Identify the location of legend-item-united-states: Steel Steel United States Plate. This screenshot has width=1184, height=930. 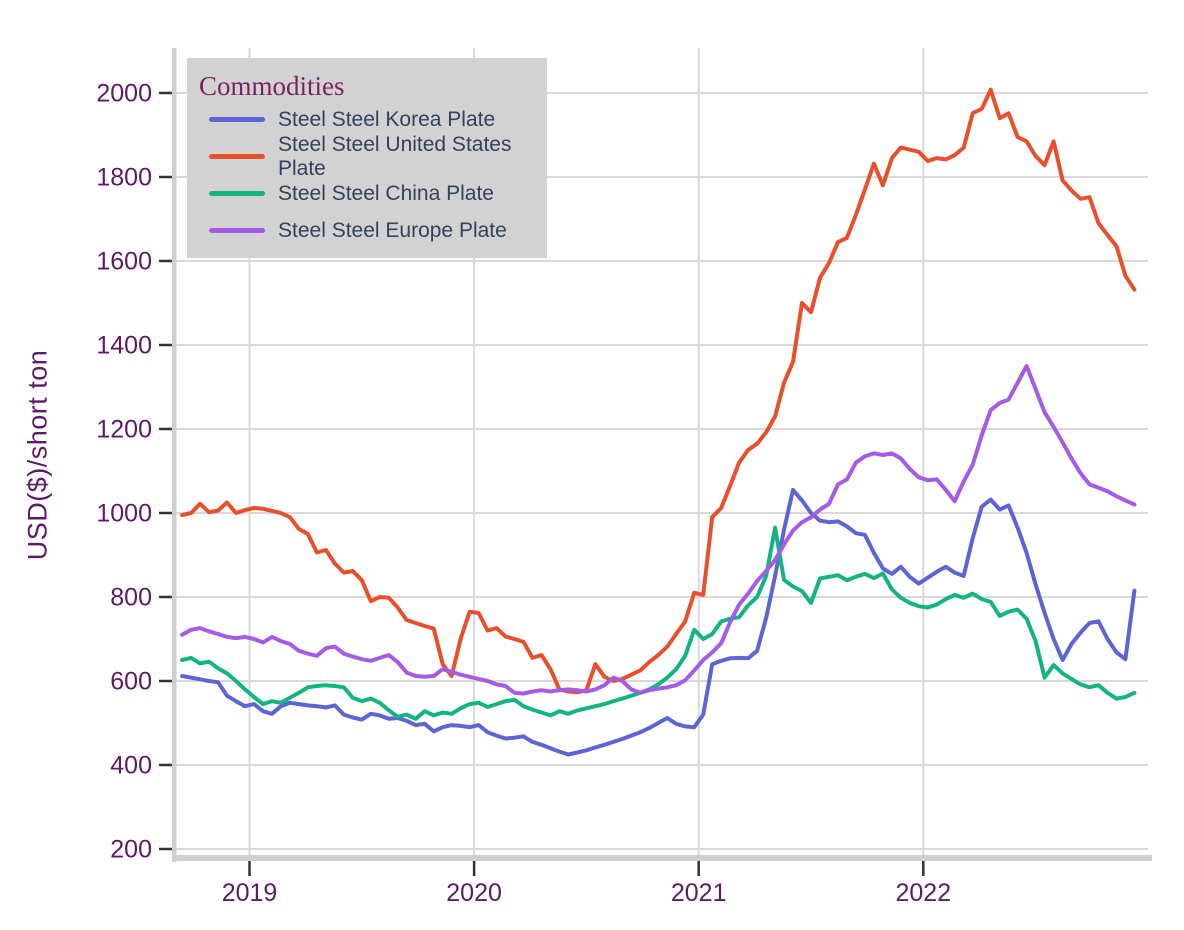
(367, 156).